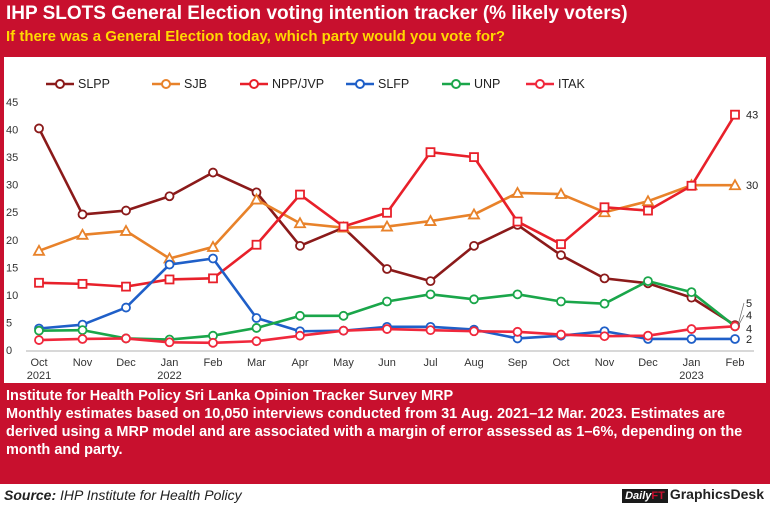 This screenshot has width=770, height=509. What do you see at coordinates (12, 158) in the screenshot?
I see `y-tick-label: 35` at bounding box center [12, 158].